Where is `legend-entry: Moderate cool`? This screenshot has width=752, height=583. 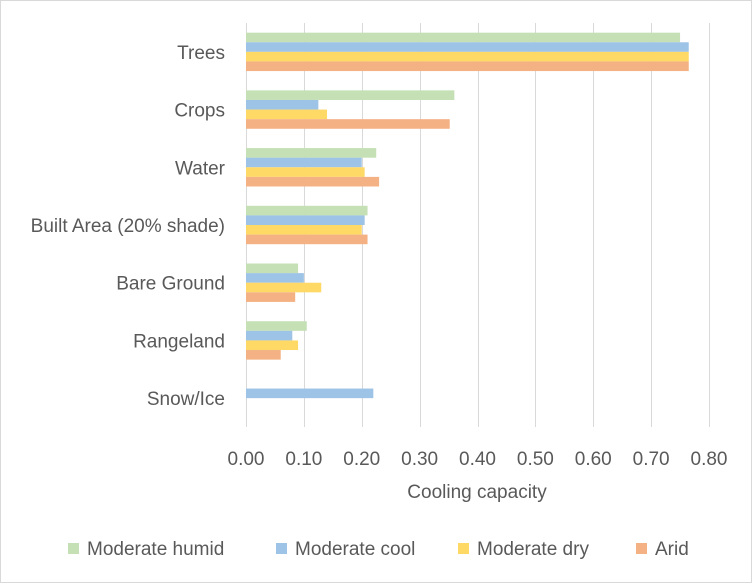
legend-entry: Moderate cool is located at coordinates (355, 549).